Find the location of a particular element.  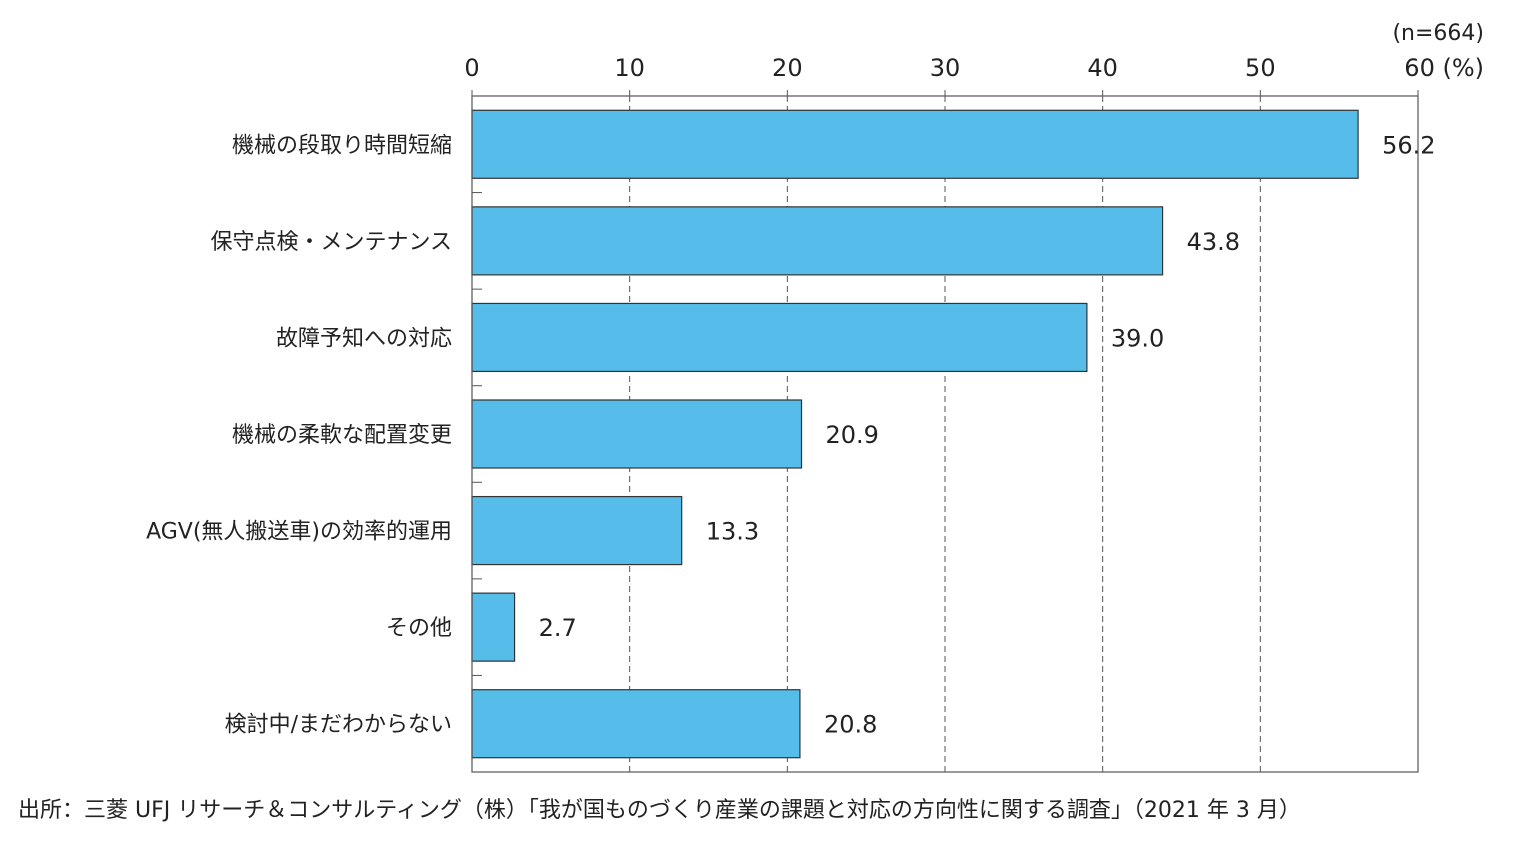

x-tick-label: 0 is located at coordinates (471, 68).